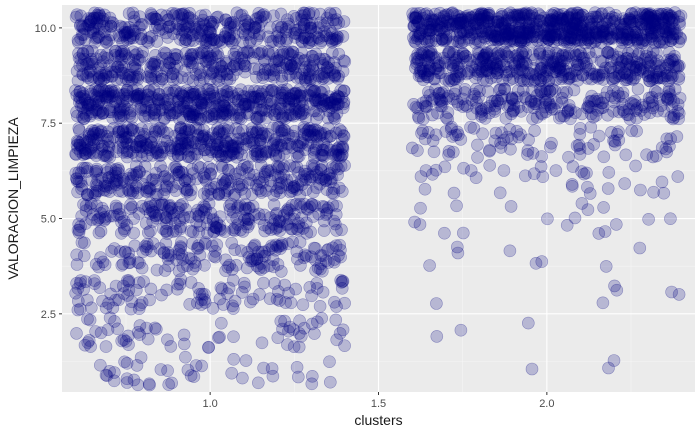  I want to click on y-tick-label: 5.0, so click(48, 220).